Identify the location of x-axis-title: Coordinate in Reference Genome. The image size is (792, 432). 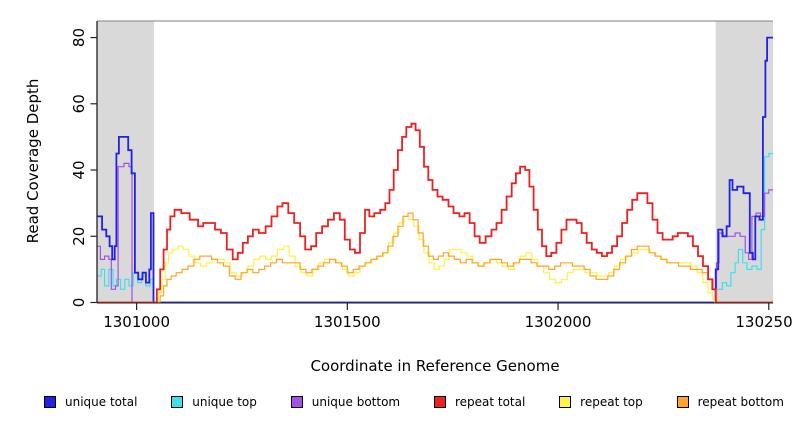
(435, 366).